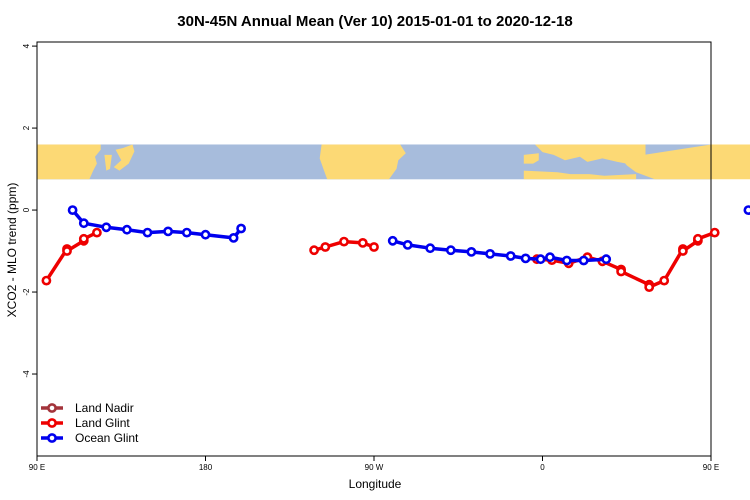  I want to click on legend-label: Land Nadir, so click(104, 408).